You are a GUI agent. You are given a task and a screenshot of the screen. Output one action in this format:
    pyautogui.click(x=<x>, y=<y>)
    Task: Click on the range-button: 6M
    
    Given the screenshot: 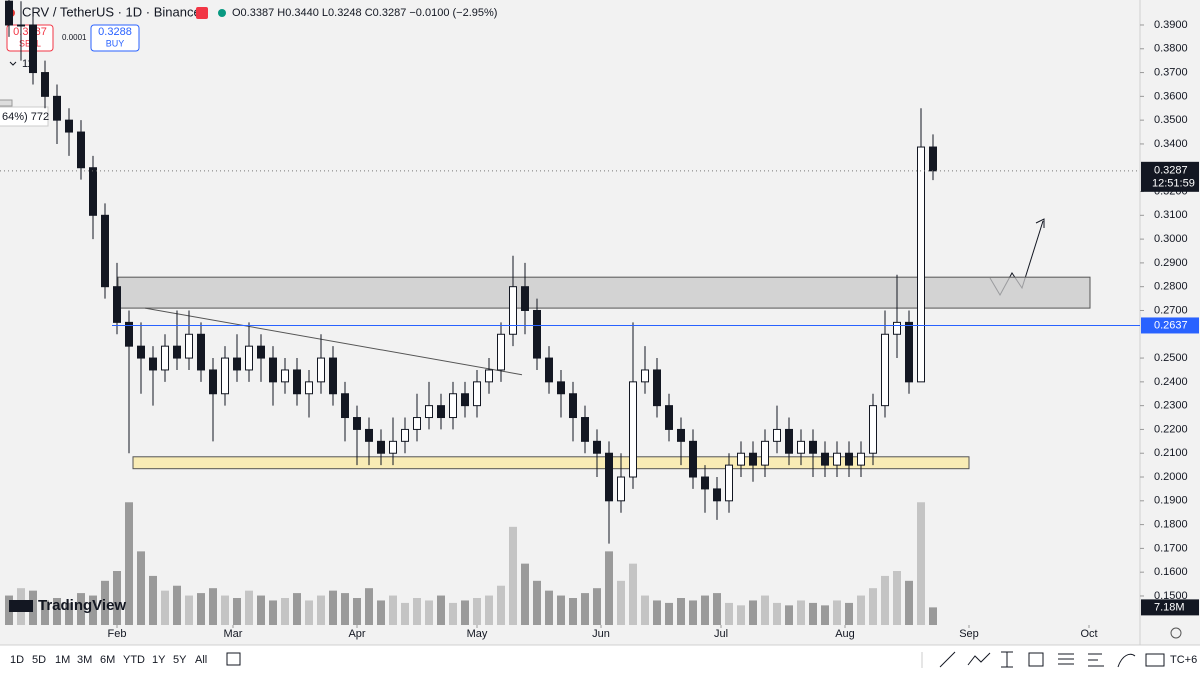 What is the action you would take?
    pyautogui.click(x=107, y=660)
    